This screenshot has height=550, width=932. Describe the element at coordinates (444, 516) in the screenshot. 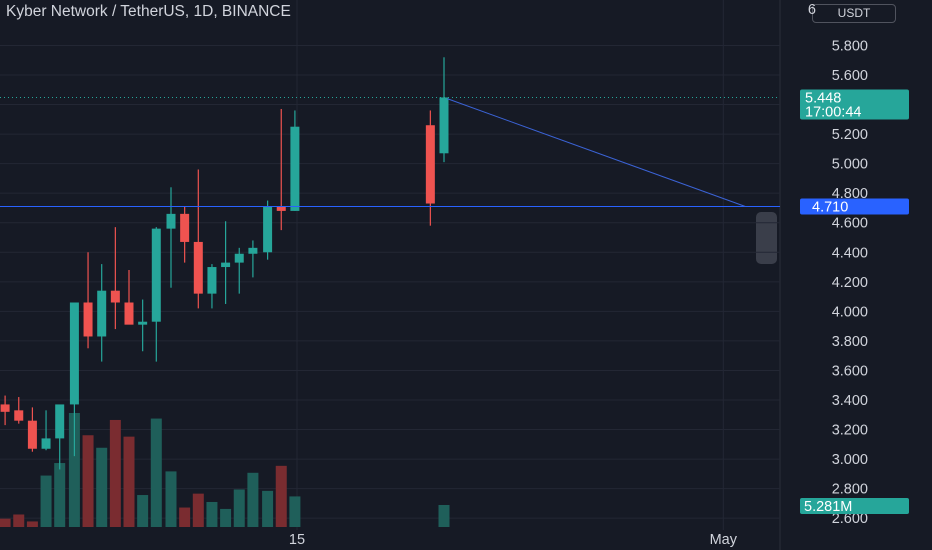

I see `volume-bar-current` at that location.